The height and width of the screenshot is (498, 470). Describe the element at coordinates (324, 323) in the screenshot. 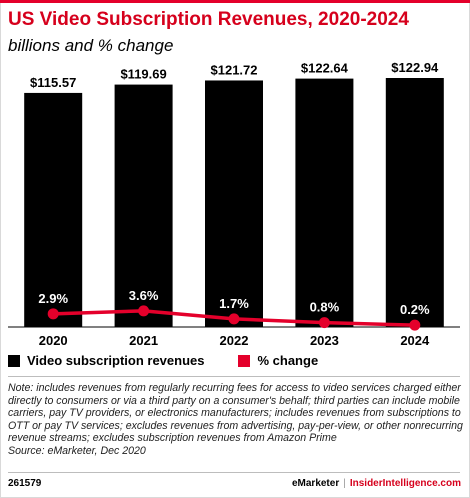

I see `pct-point-2023` at that location.